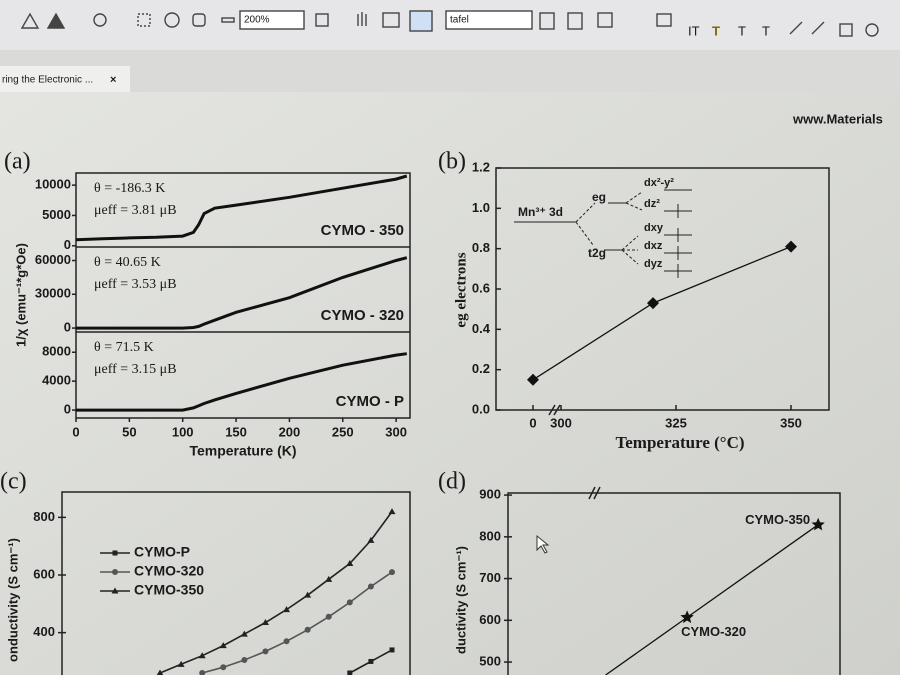 The image size is (900, 675). Describe the element at coordinates (129, 431) in the screenshot. I see `x-tick-label: 50` at that location.